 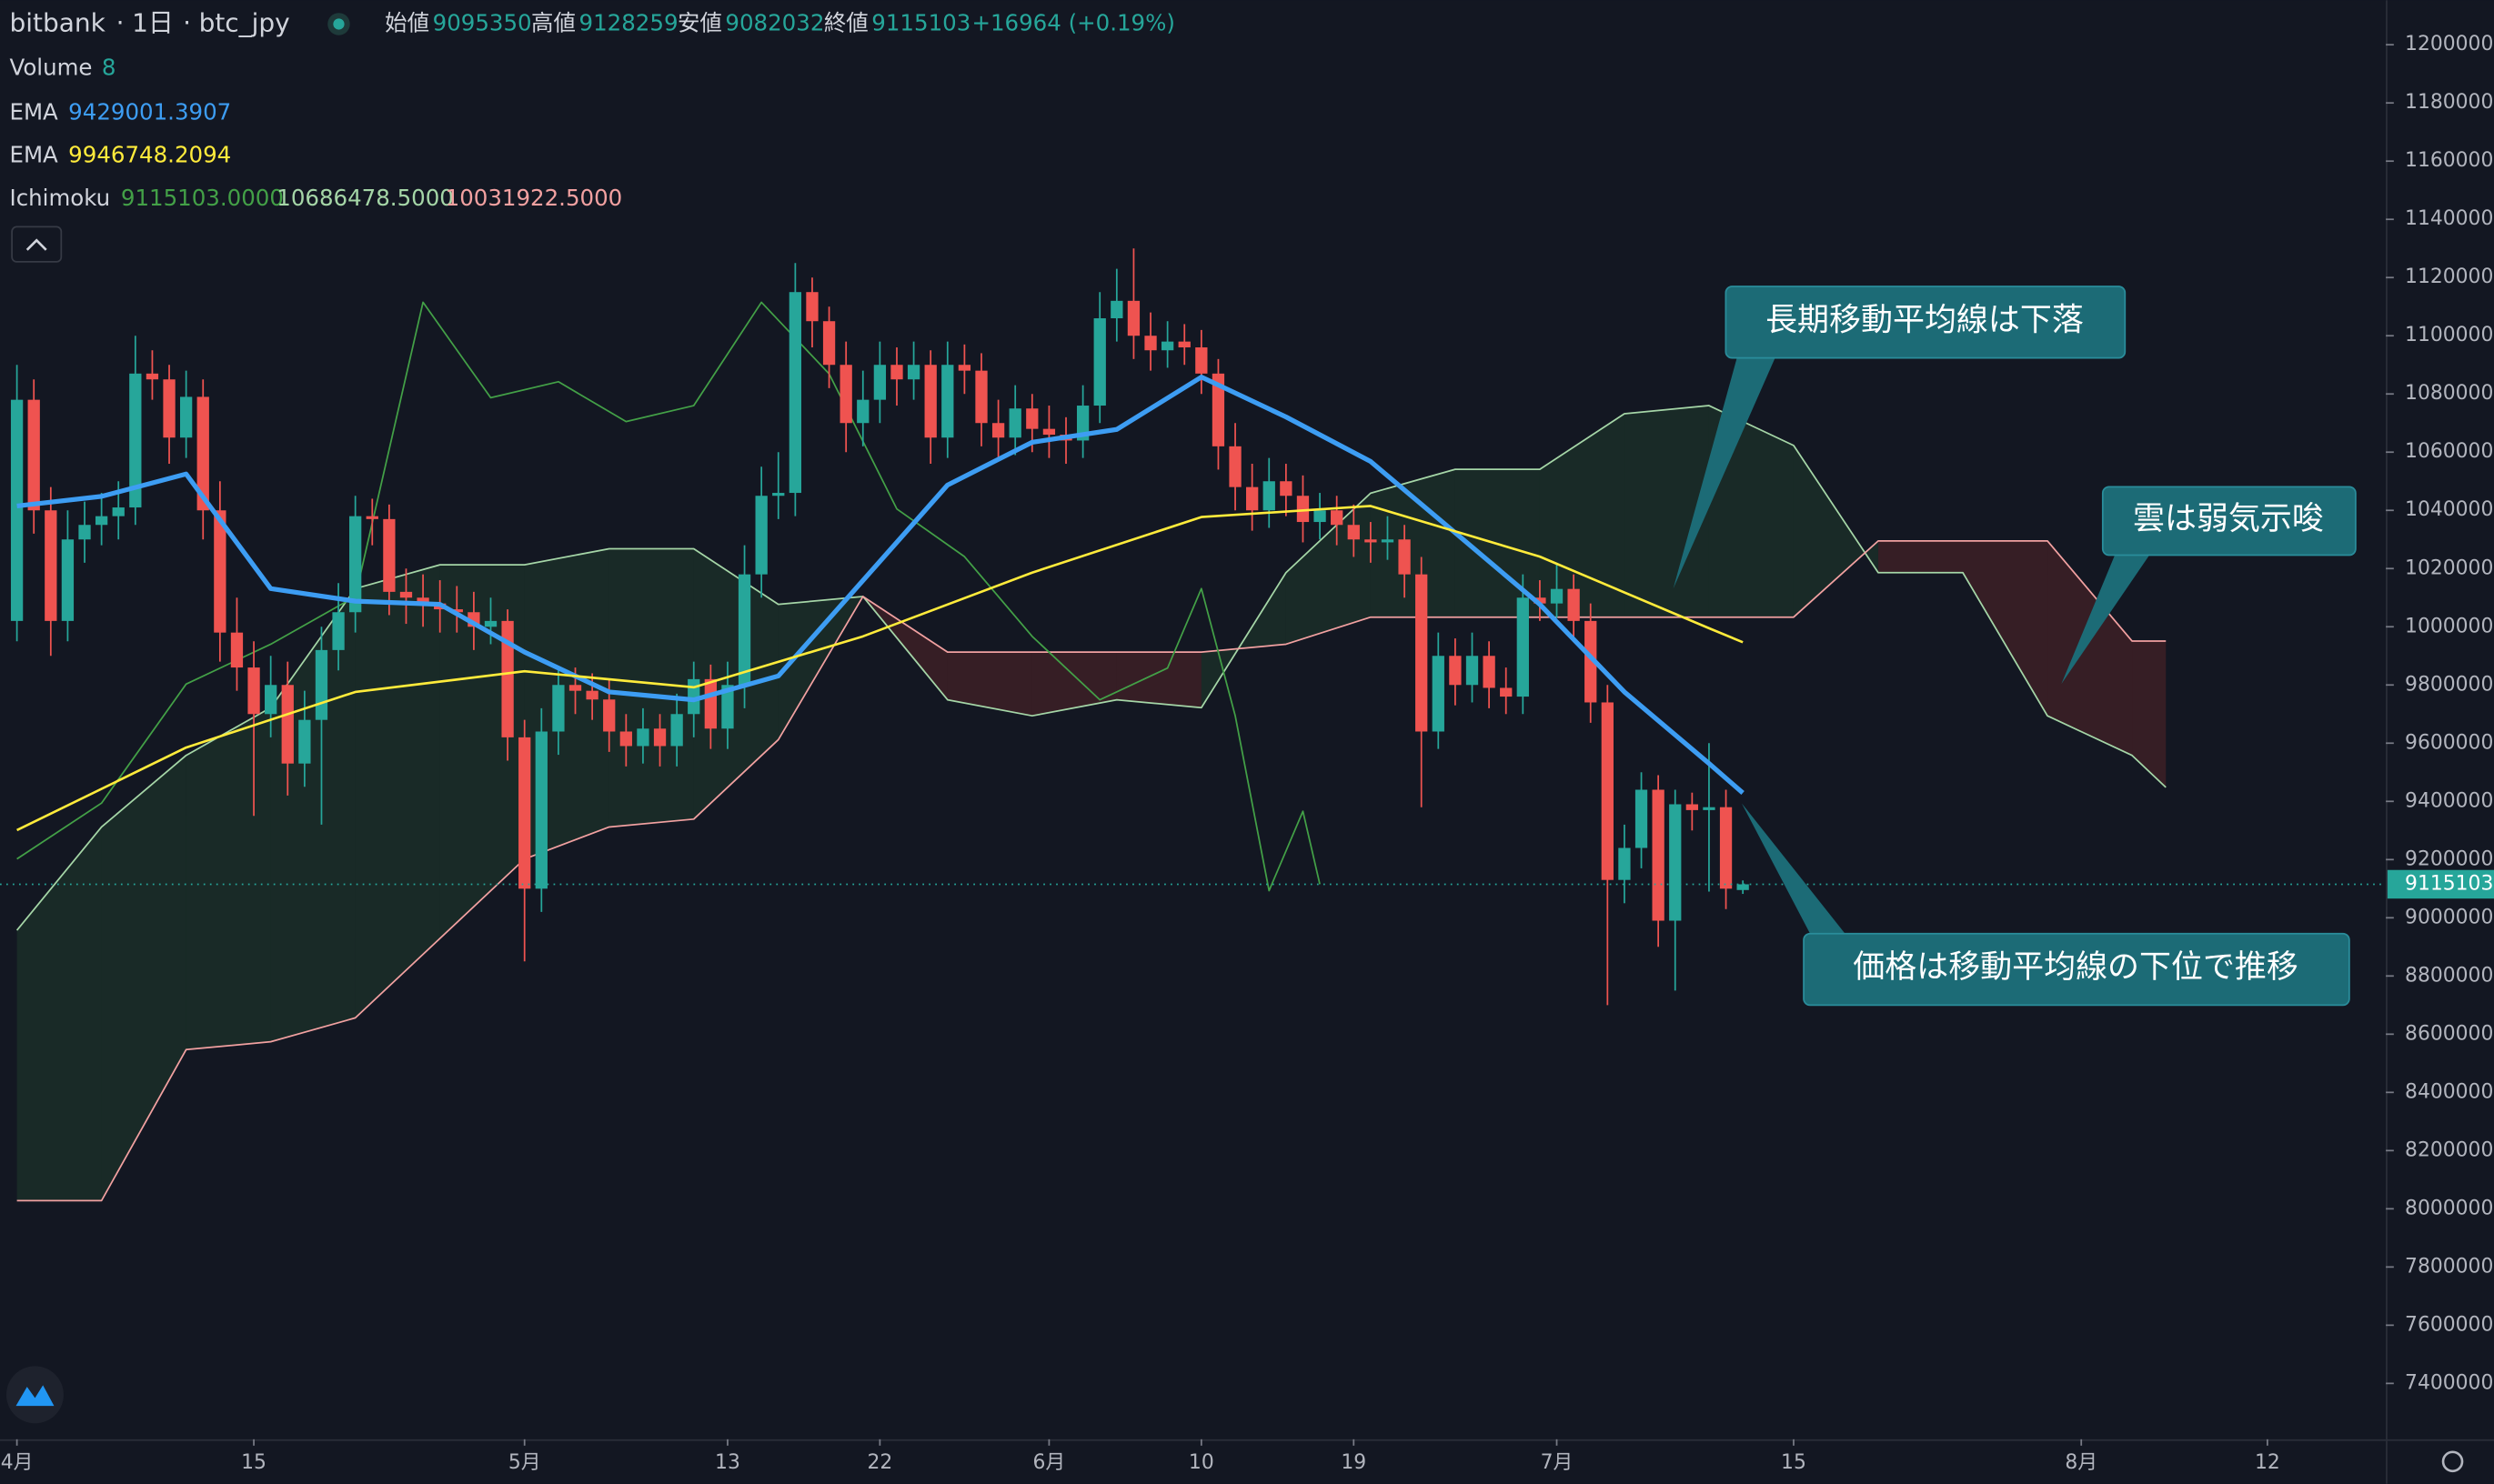 I want to click on symbol: btc_jpy, so click(x=245, y=22).